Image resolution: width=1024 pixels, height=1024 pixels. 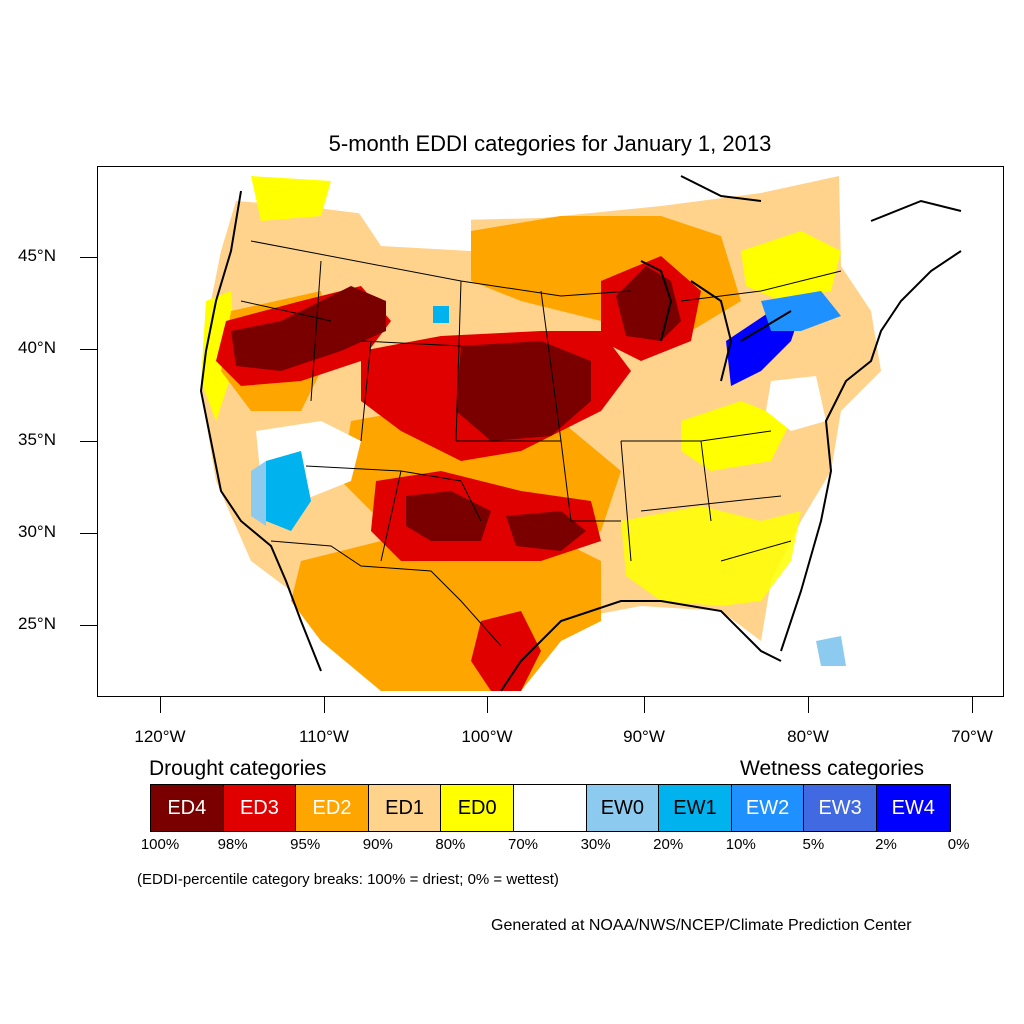 What do you see at coordinates (821, 198) in the screenshot?
I see `hudson-bay-outline` at bounding box center [821, 198].